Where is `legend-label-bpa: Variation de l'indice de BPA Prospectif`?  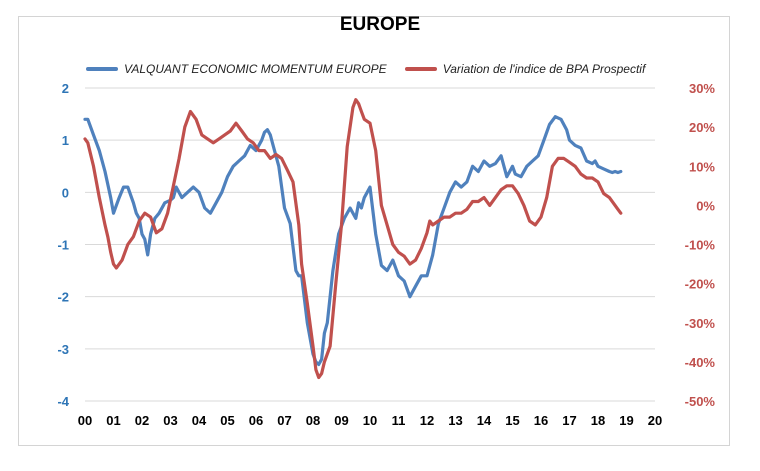 legend-label-bpa: Variation de l'indice de BPA Prospectif is located at coordinates (544, 69).